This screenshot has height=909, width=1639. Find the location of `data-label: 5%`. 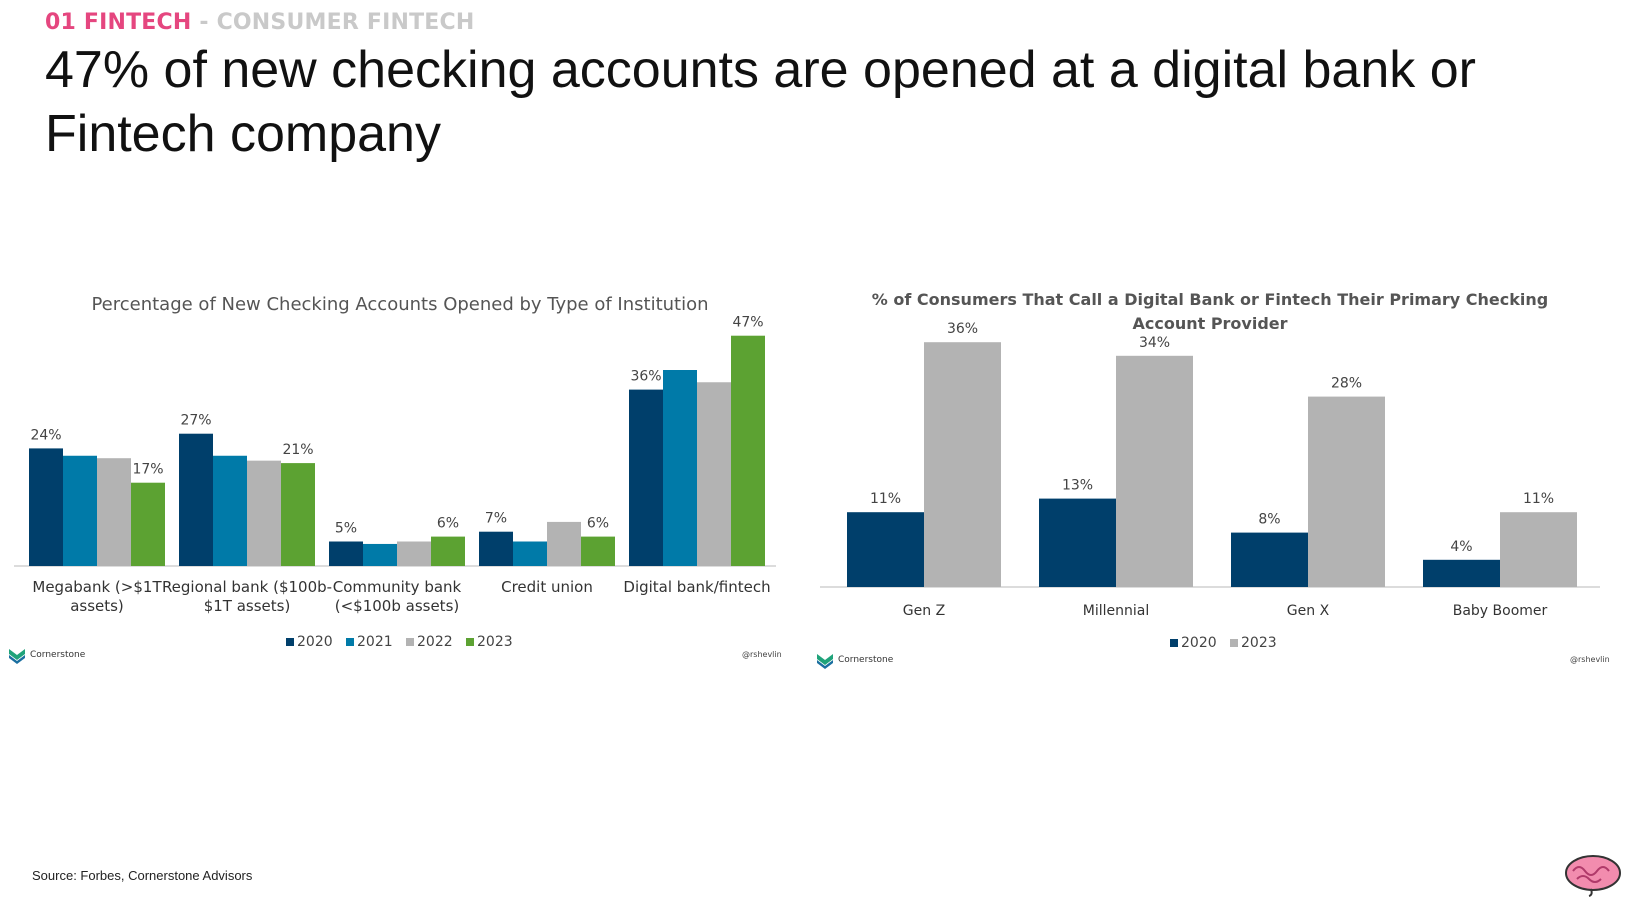

data-label: 5% is located at coordinates (346, 529).